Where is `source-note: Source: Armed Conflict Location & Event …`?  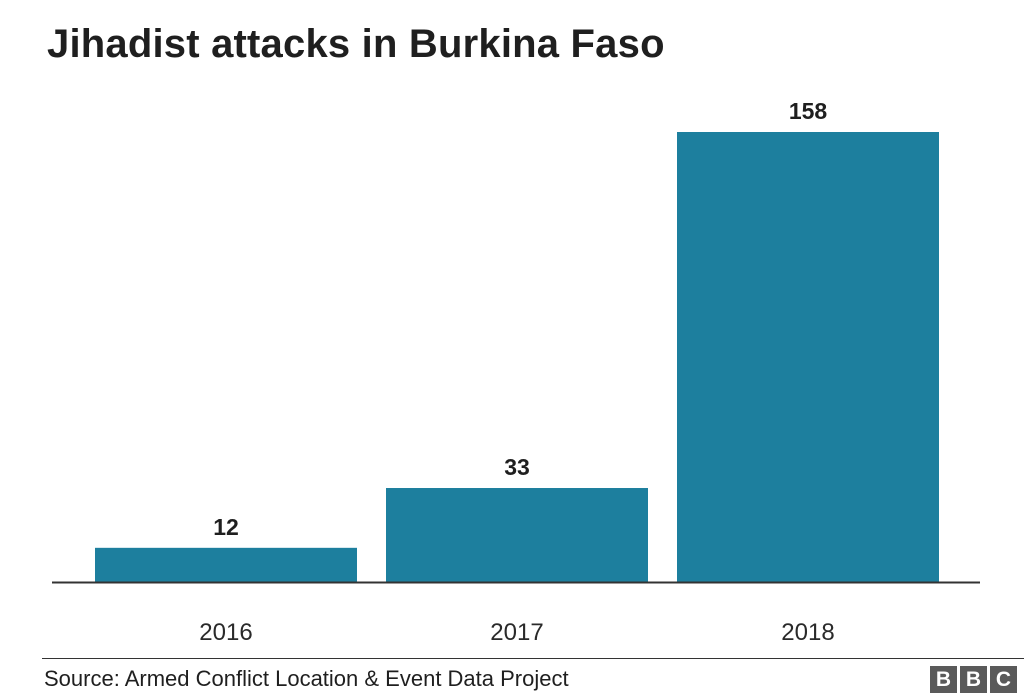
source-note: Source: Armed Conflict Location & Event … is located at coordinates (306, 678).